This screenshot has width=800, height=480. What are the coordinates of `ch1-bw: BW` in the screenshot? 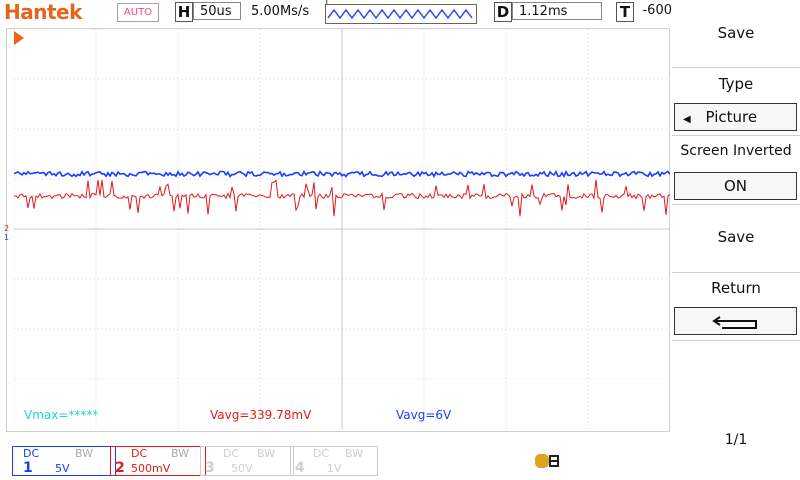 It's located at (84, 453).